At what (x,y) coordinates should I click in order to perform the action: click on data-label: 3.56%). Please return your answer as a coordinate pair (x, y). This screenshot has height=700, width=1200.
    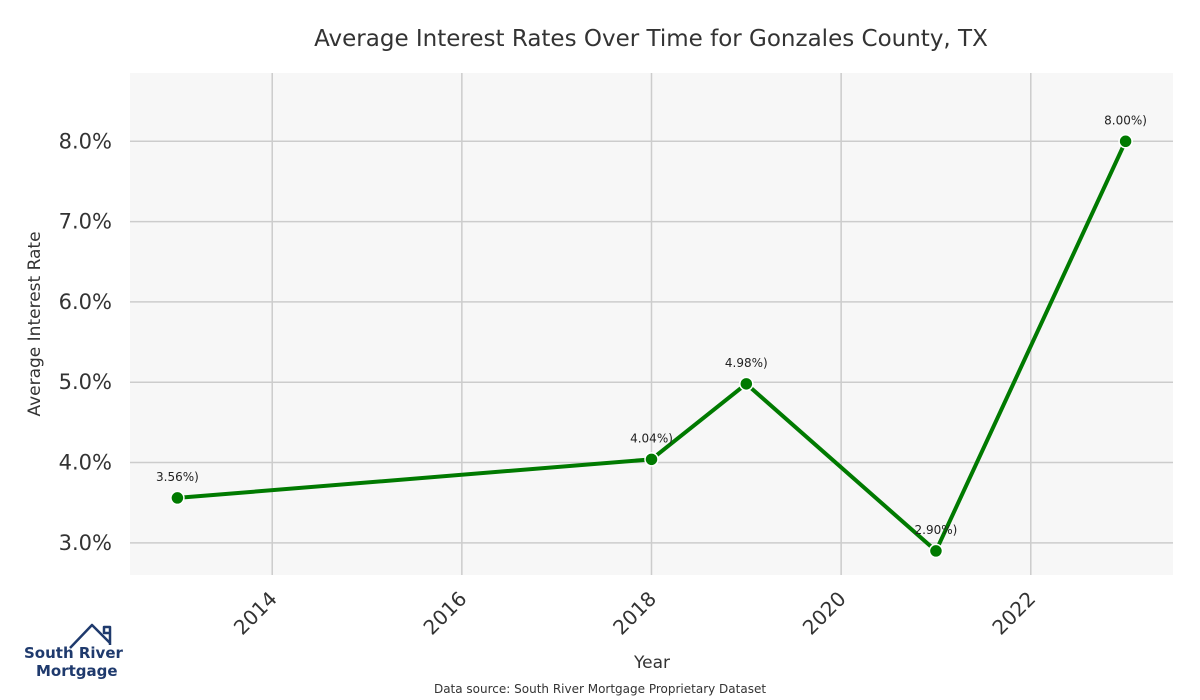
    Looking at the image, I should click on (177, 477).